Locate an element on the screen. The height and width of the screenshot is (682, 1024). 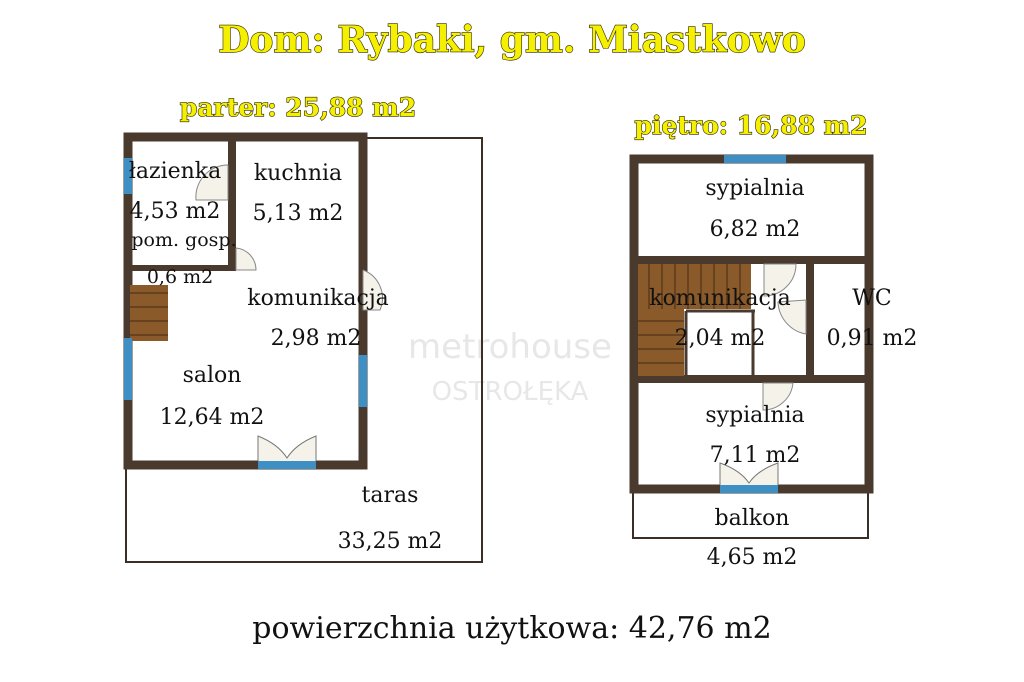
upper-floor-plan is located at coordinates (751, 346).